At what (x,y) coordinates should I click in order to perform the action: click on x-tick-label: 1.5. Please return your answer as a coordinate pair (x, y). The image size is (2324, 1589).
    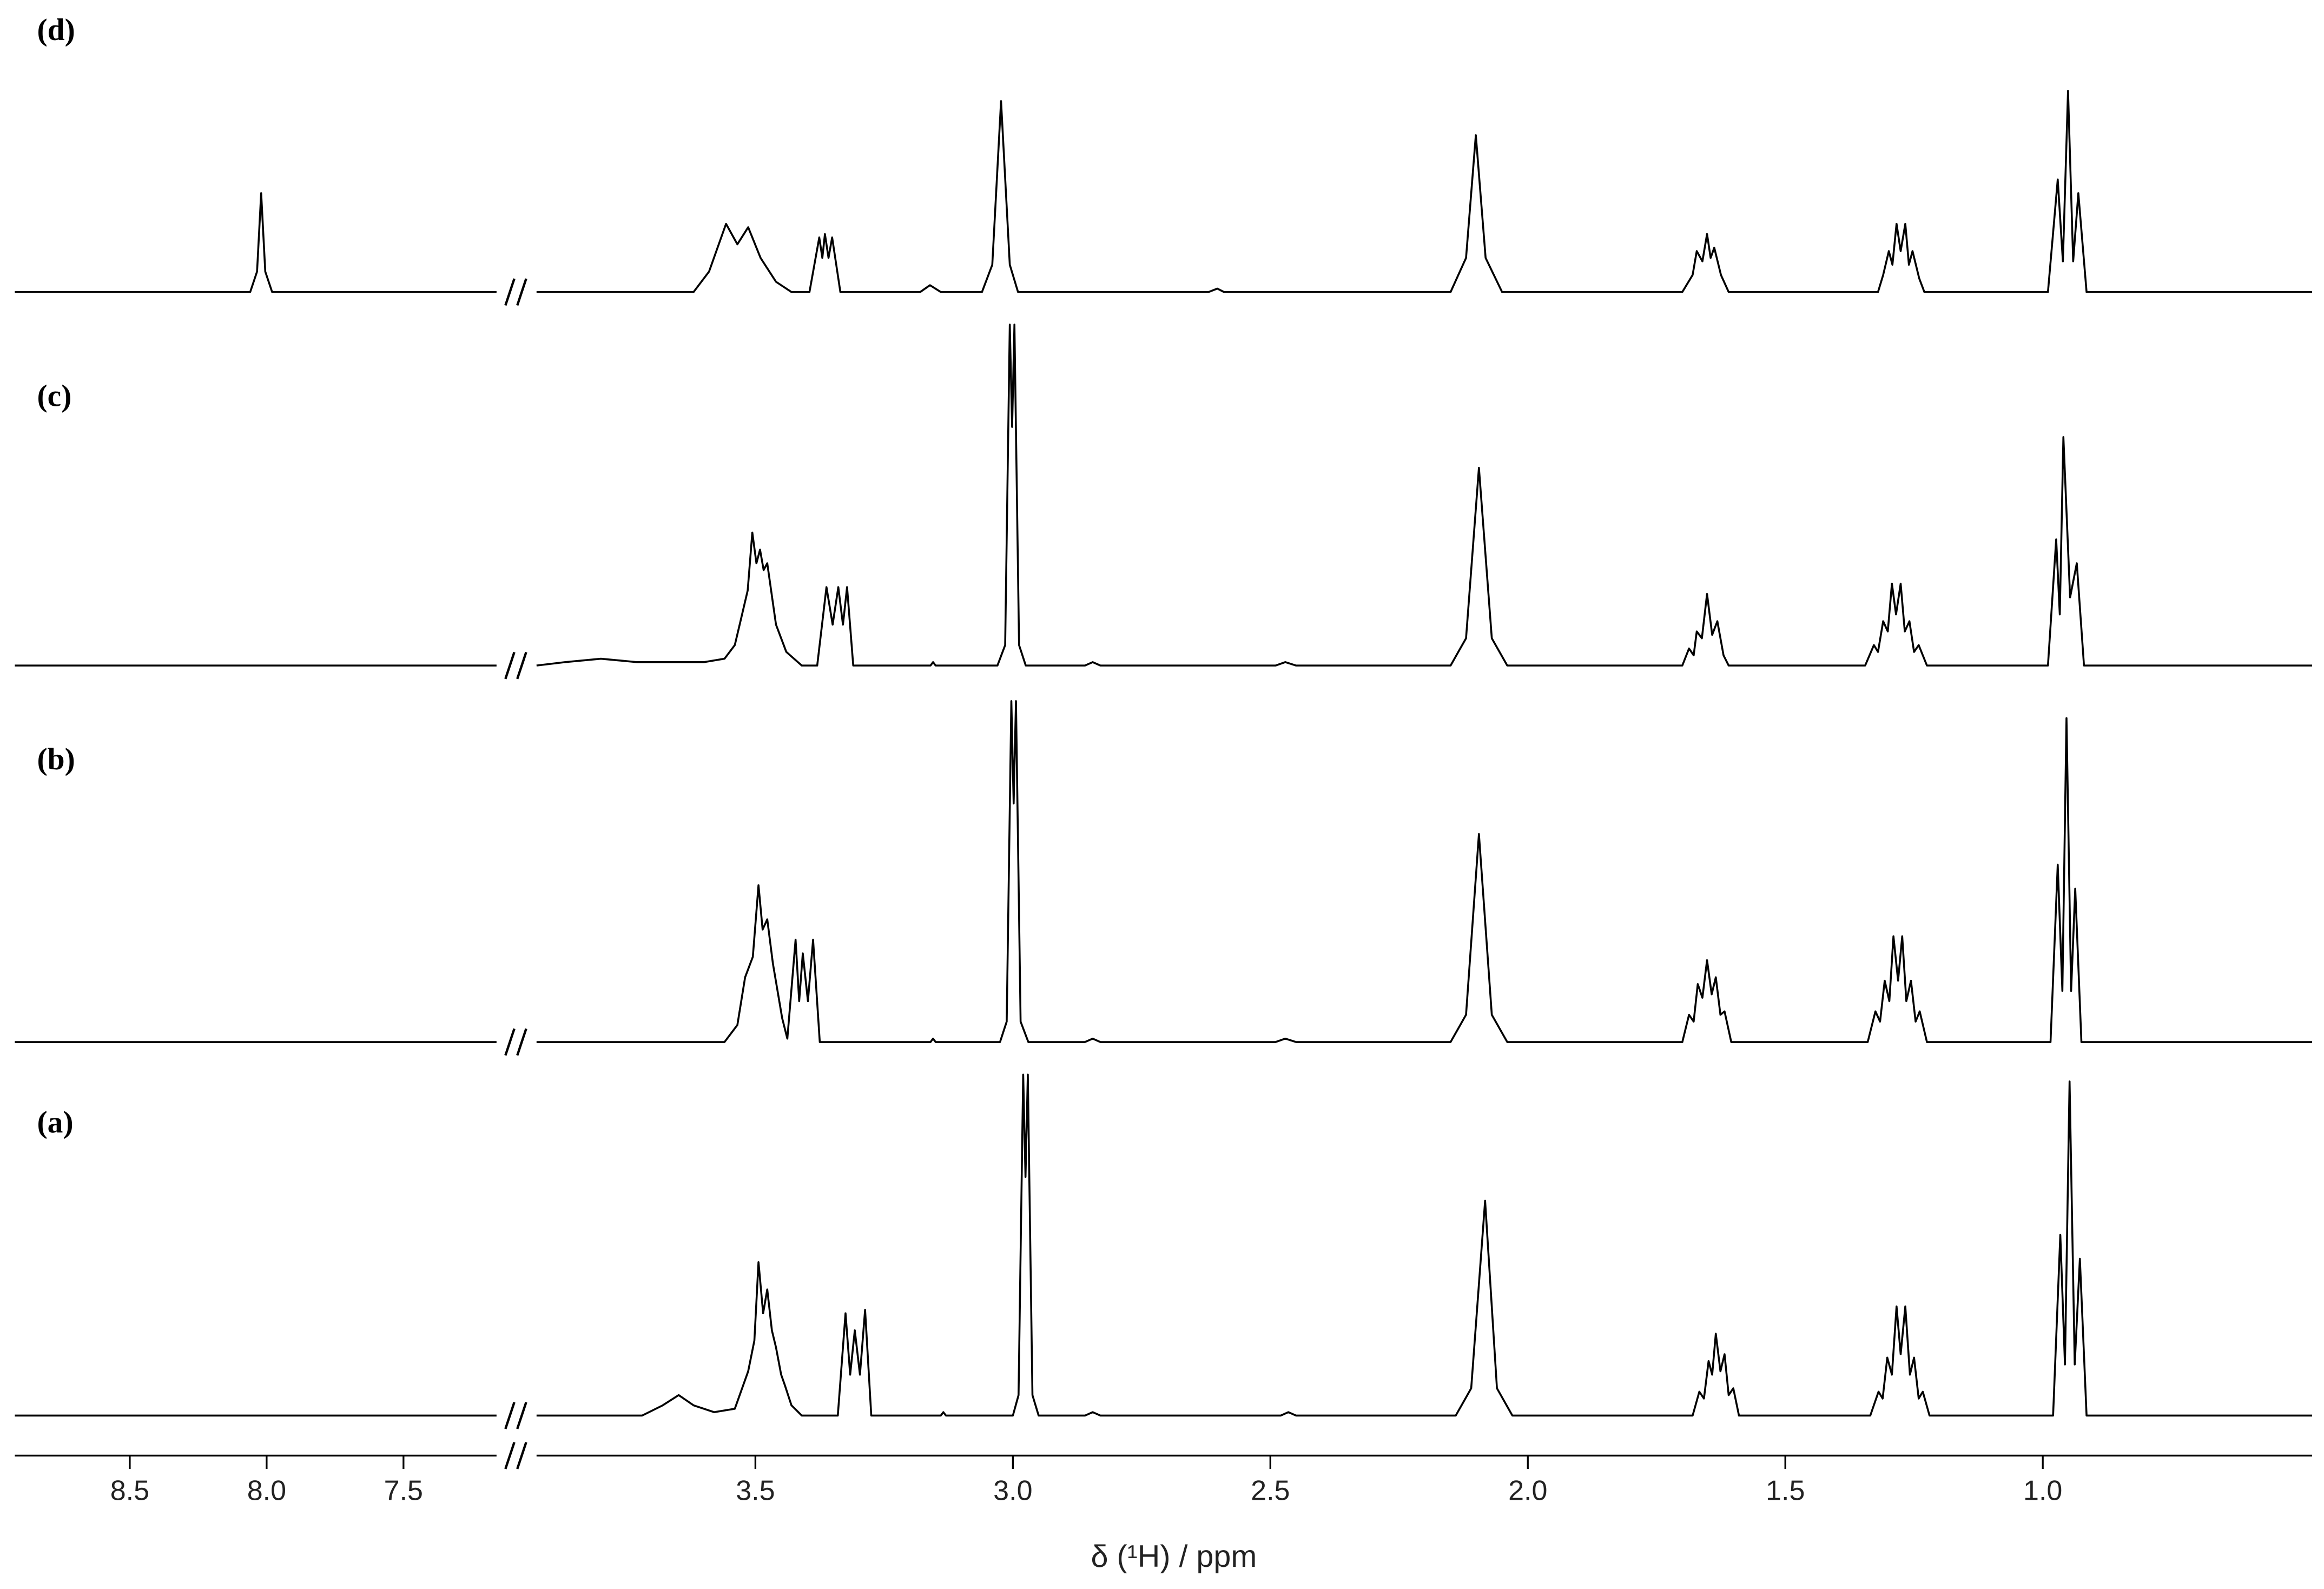
    Looking at the image, I should click on (1785, 1491).